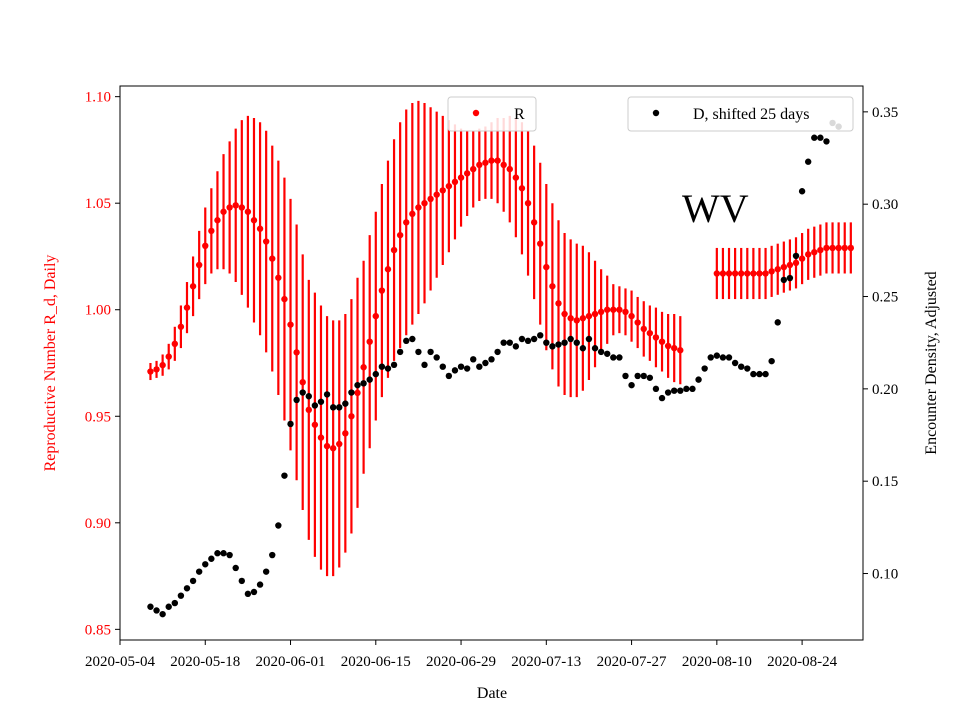 This screenshot has width=960, height=720. I want to click on legend-d: D, shifted 25 days, so click(740, 114).